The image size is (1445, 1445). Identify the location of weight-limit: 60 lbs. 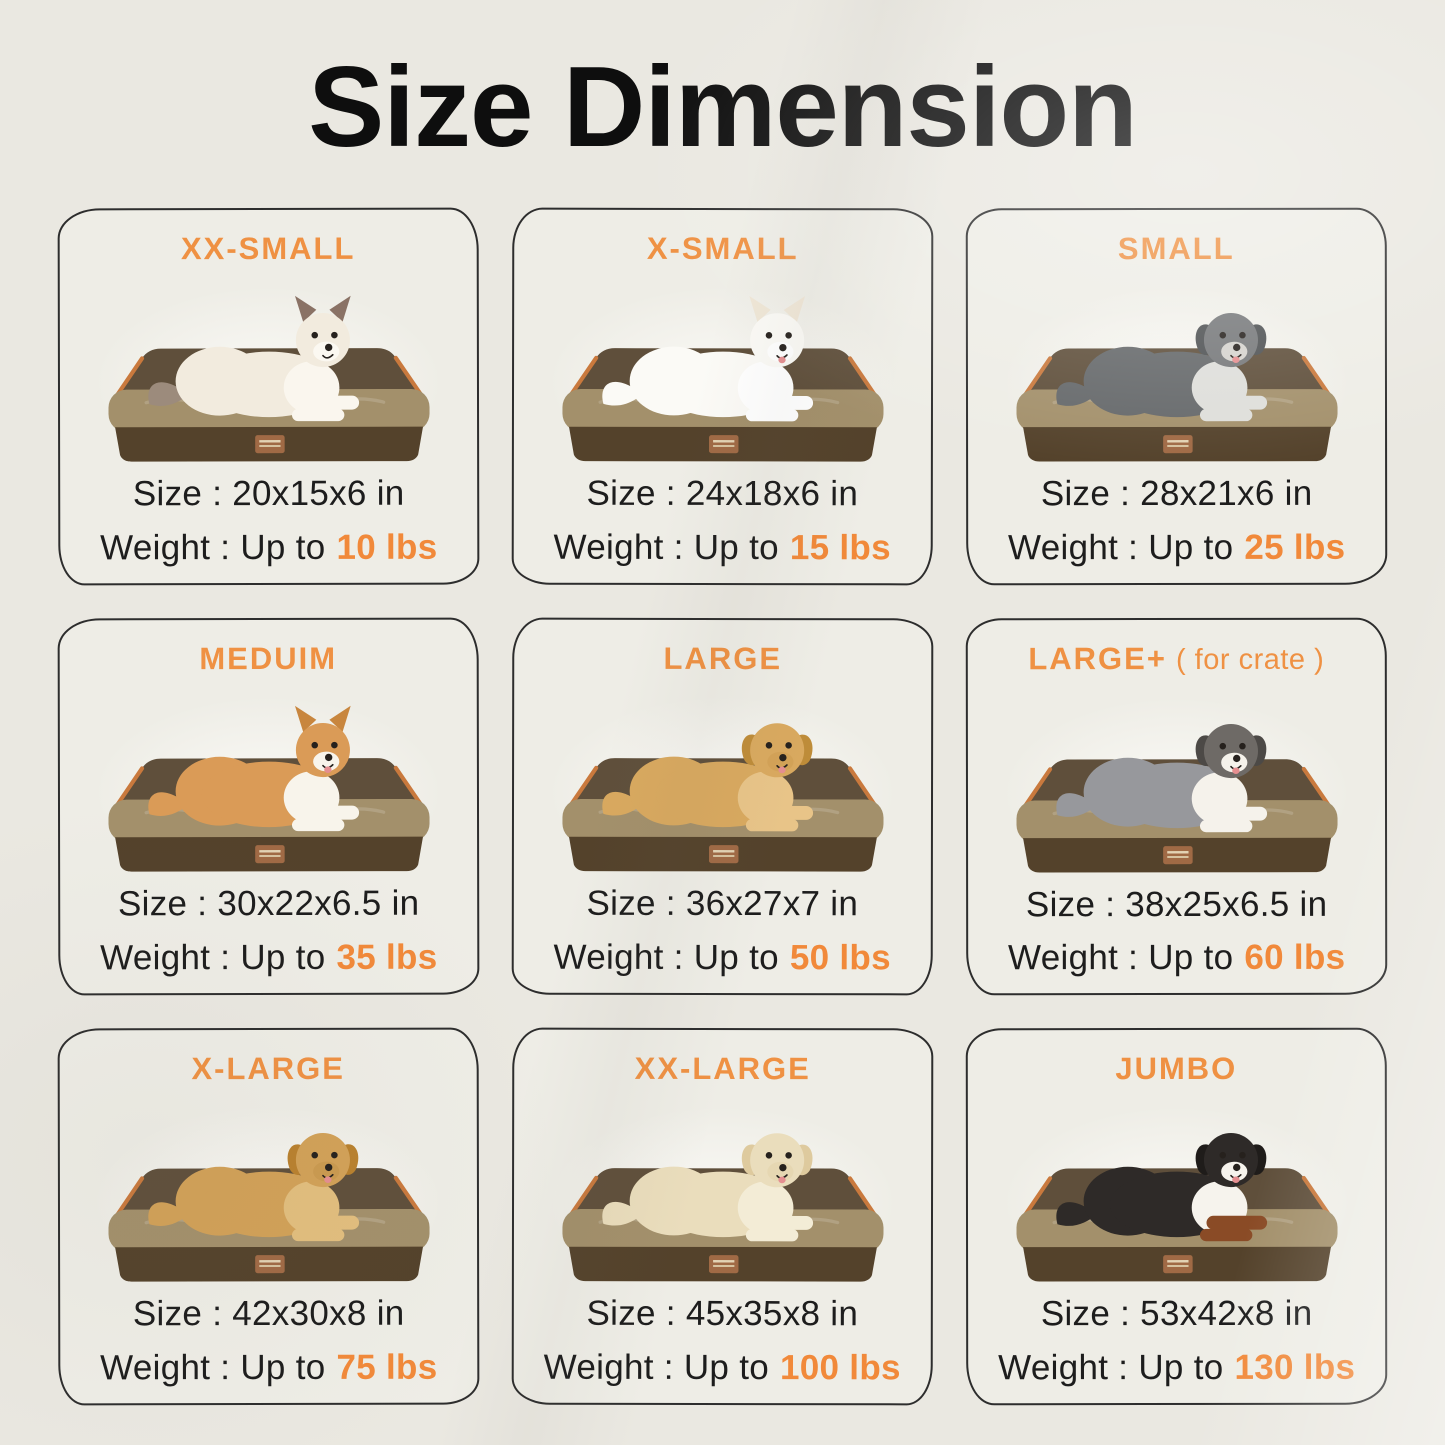
(1295, 958).